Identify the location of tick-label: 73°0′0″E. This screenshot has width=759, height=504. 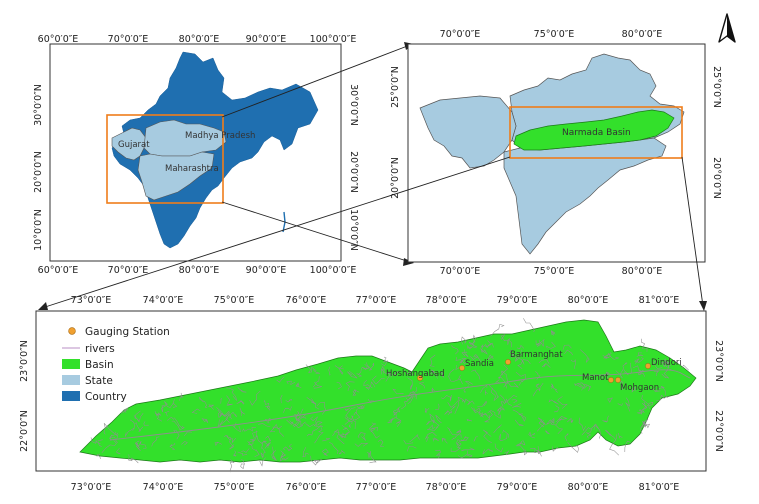
(91, 487).